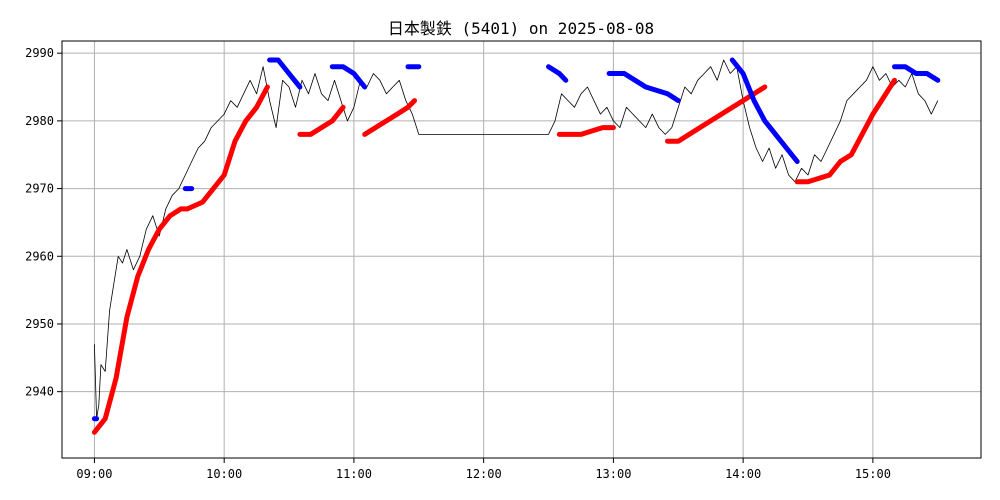  What do you see at coordinates (43, 222) in the screenshot?
I see `y-axis: 2940 2950 2960 2970 2980 2990` at bounding box center [43, 222].